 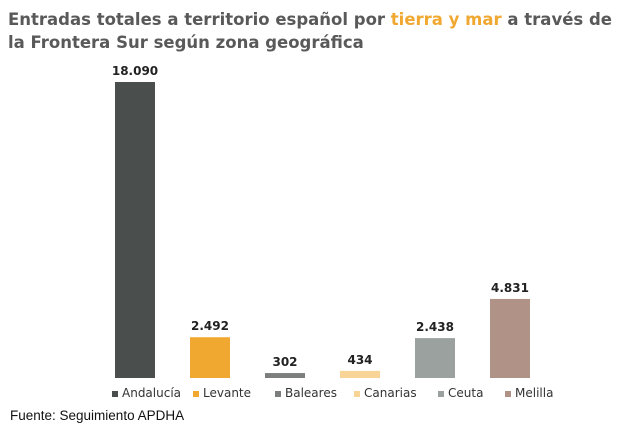 What do you see at coordinates (534, 393) in the screenshot?
I see `legend-label-6: Melilla` at bounding box center [534, 393].